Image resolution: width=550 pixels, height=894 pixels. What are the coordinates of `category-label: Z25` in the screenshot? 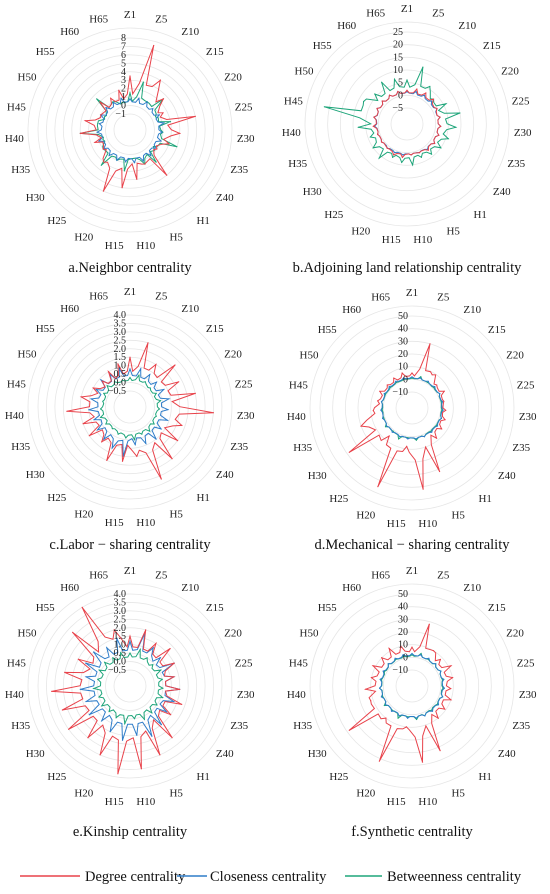 It's located at (244, 107).